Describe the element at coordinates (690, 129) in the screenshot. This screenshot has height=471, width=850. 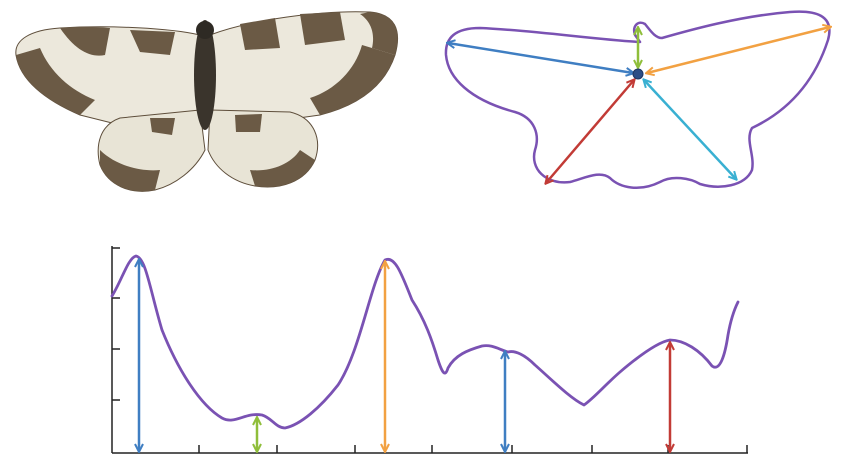
I see `radius-arrow-right-hindwing` at that location.